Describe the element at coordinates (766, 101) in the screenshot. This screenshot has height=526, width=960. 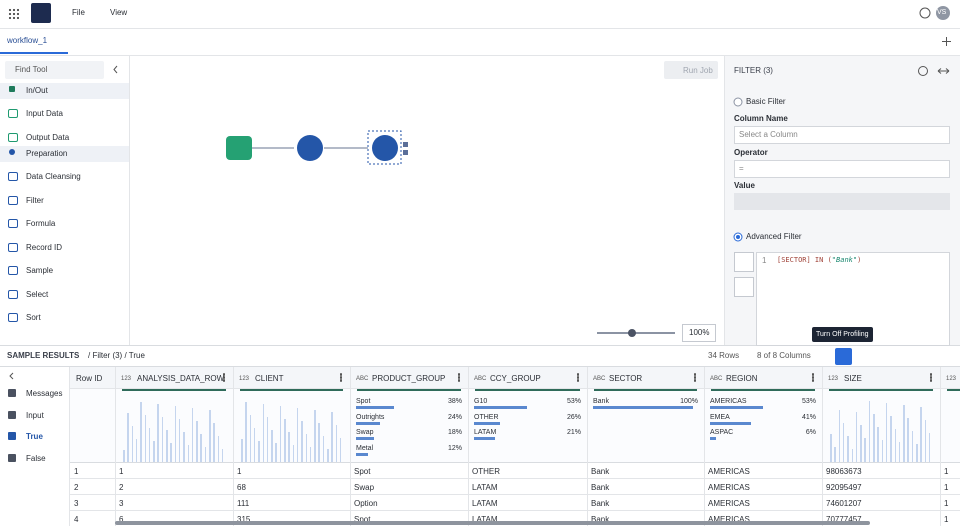
I see `radio-label: Basic Filter` at that location.